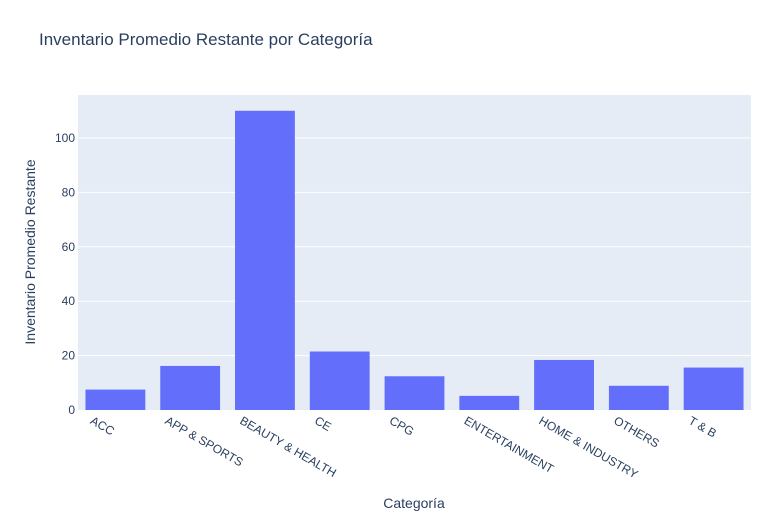  What do you see at coordinates (204, 441) in the screenshot?
I see `x-tick-label: APP & SPORTS` at bounding box center [204, 441].